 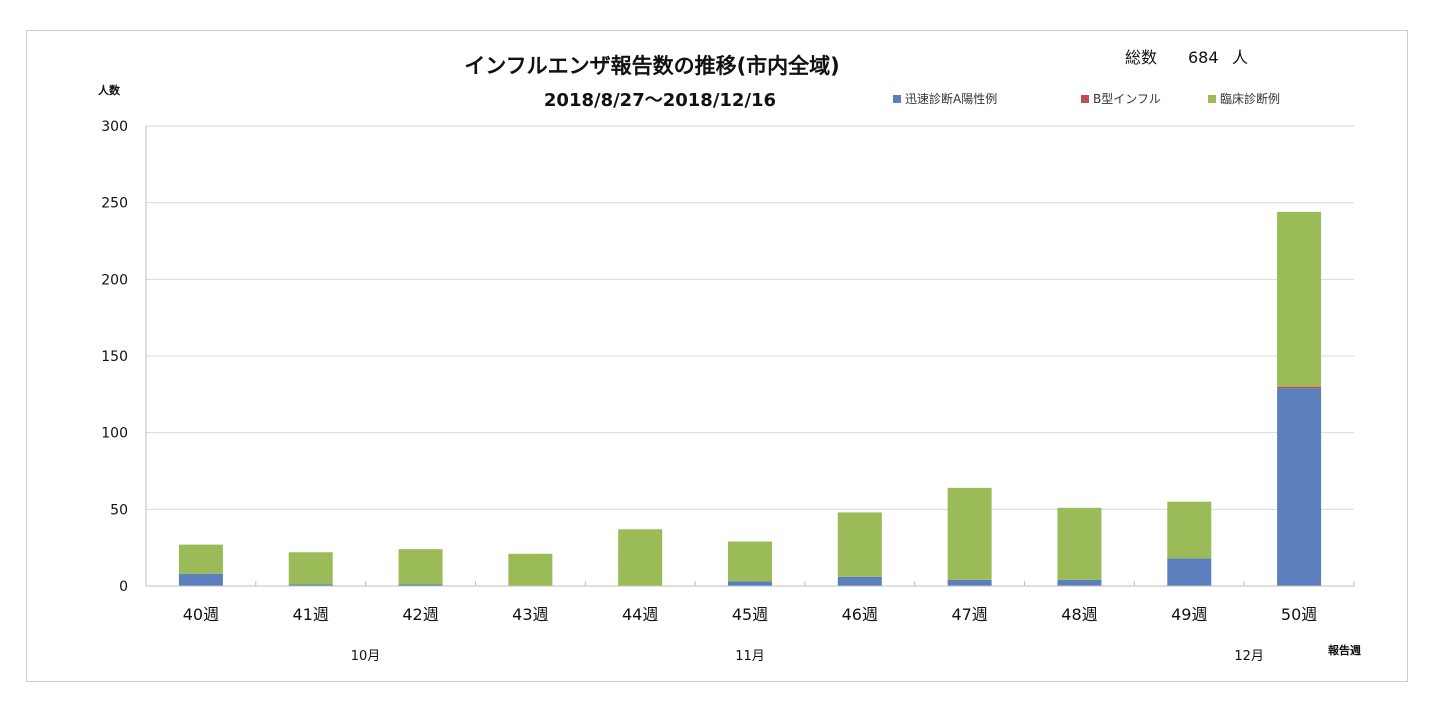 I want to click on y-tick-label: 300, so click(x=114, y=127).